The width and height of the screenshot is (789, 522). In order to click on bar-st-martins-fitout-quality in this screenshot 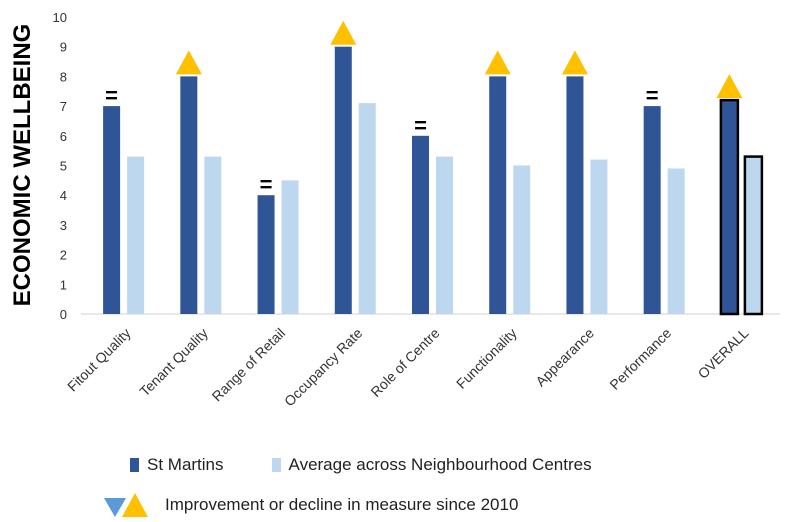, I will do `click(112, 210)`.